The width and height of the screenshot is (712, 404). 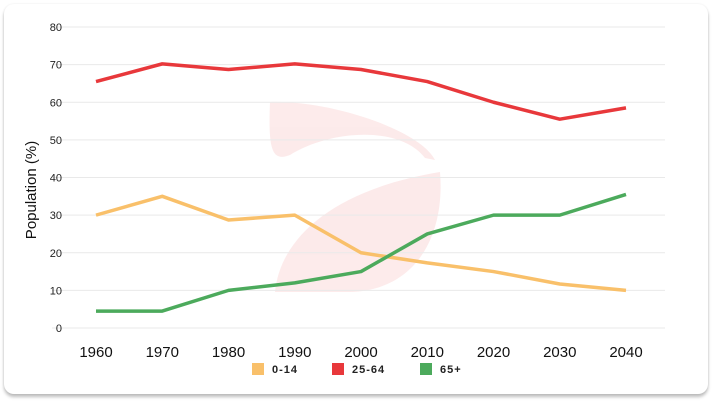 What do you see at coordinates (625, 352) in the screenshot?
I see `x-tick-label: 2040` at bounding box center [625, 352].